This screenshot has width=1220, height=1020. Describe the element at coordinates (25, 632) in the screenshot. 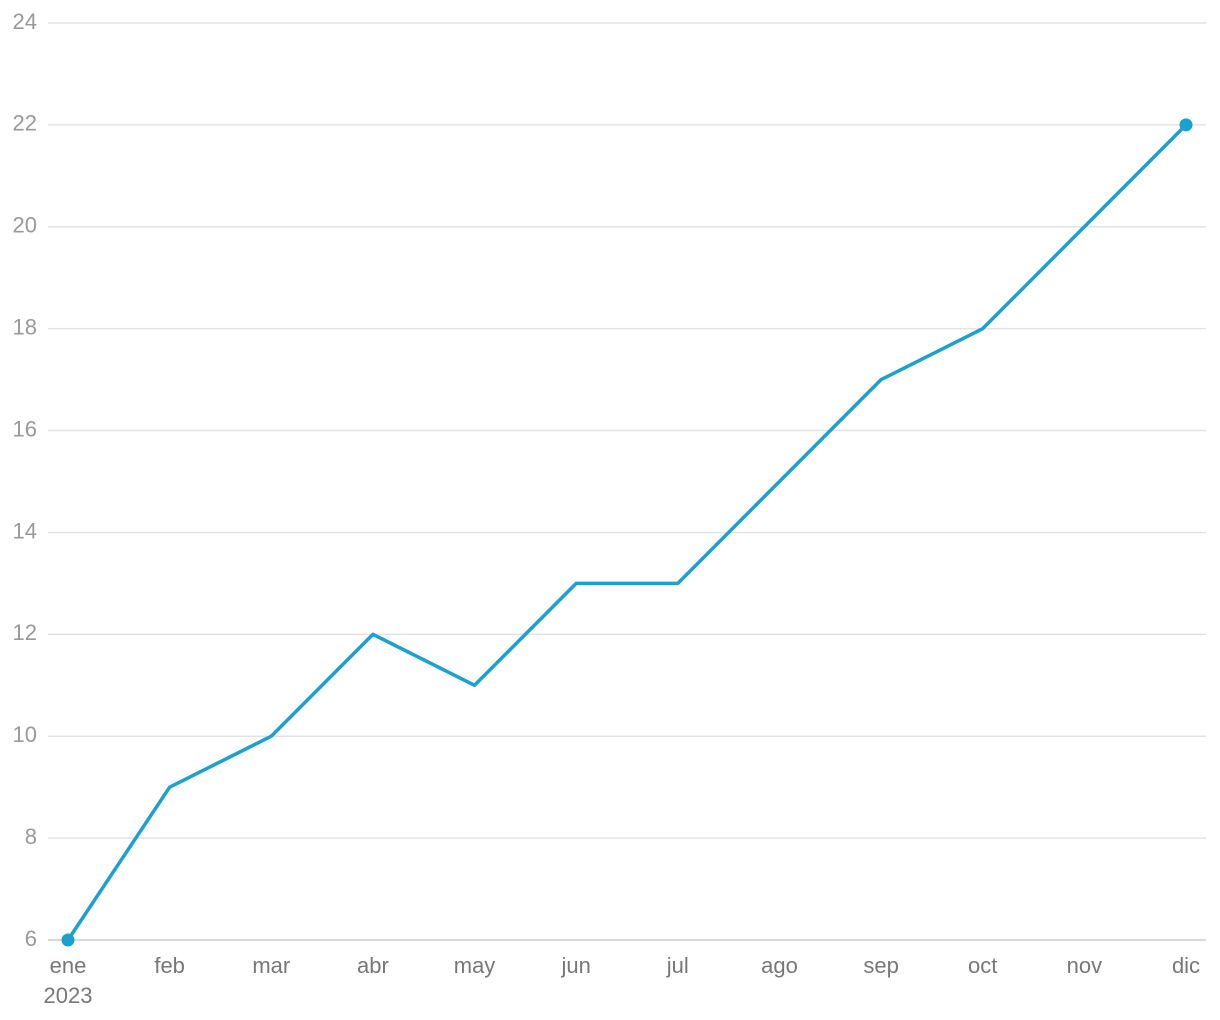

I see `y-tick-label: 12` at that location.